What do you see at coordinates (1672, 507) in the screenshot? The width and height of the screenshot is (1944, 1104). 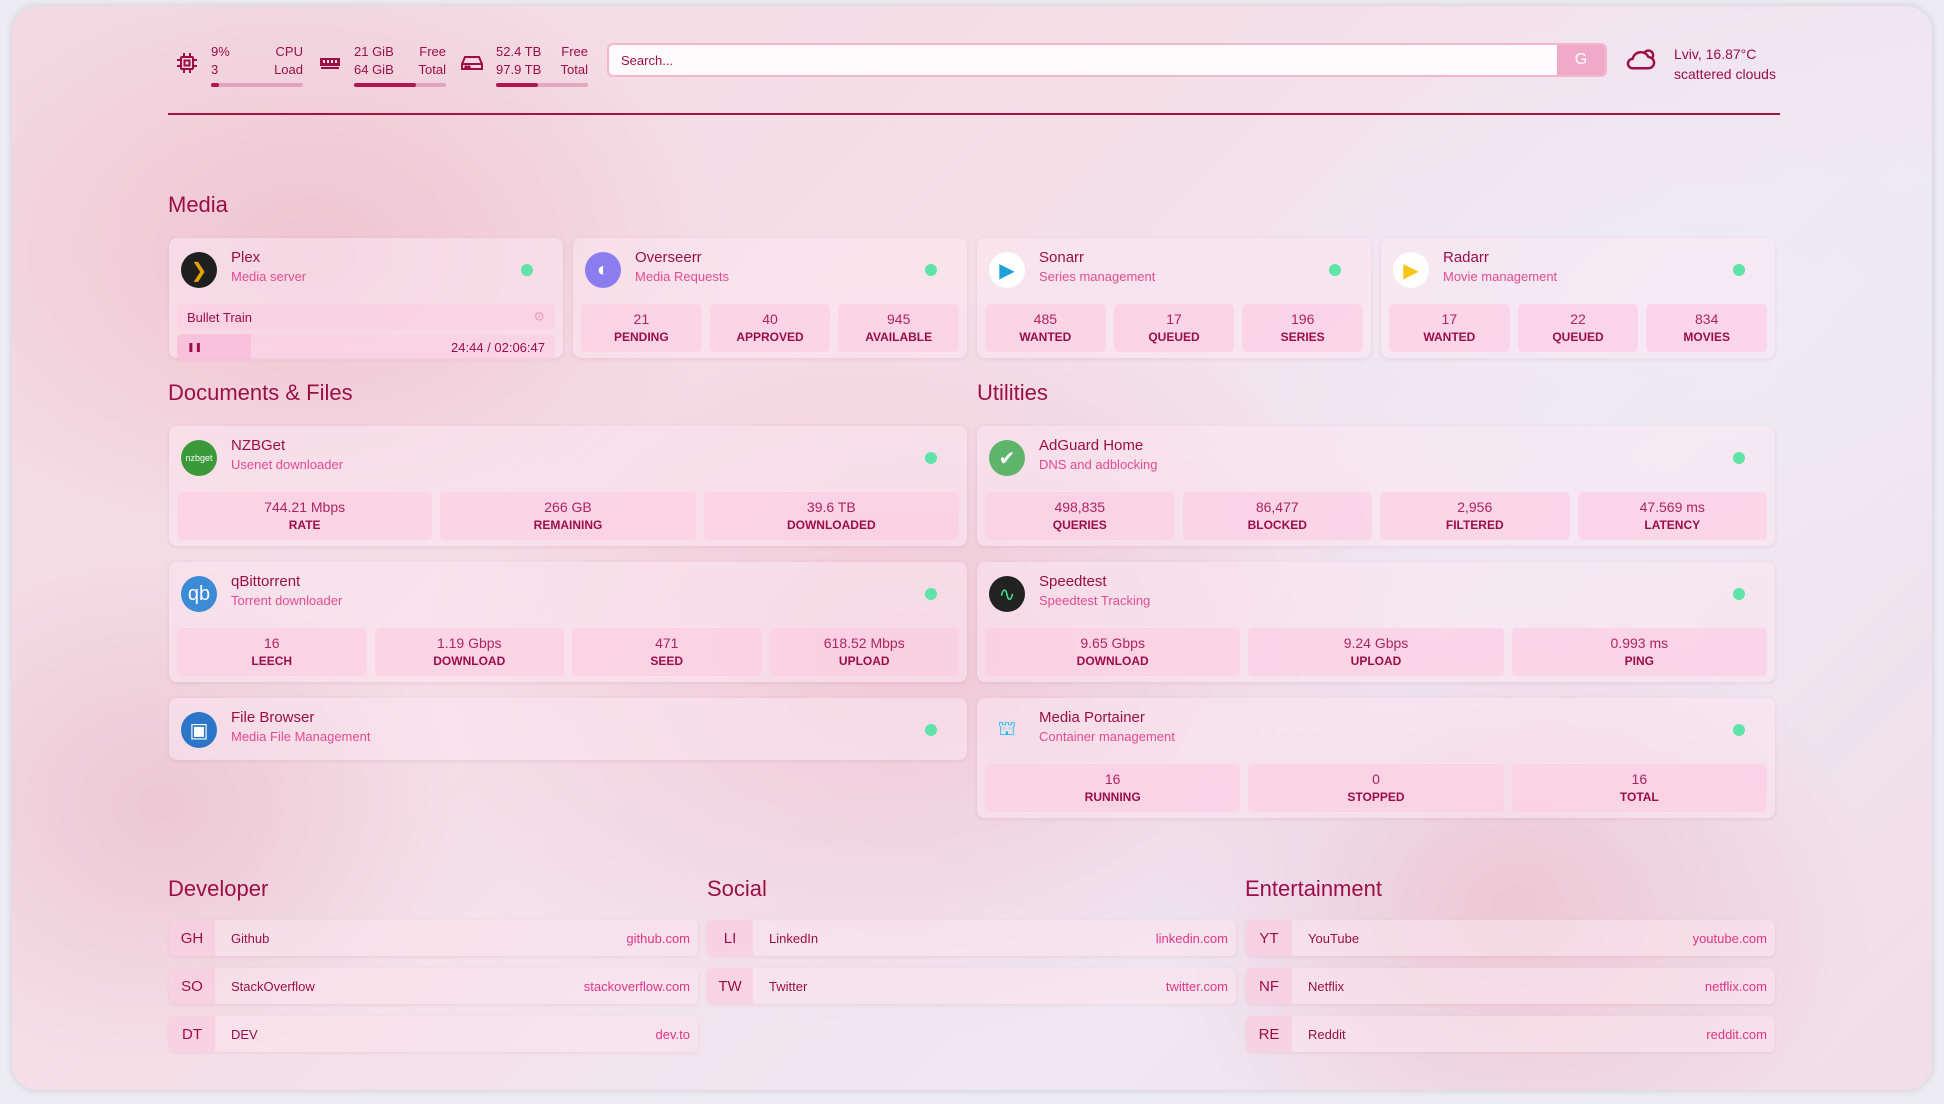 I see `stat-value: 47.569 ms` at bounding box center [1672, 507].